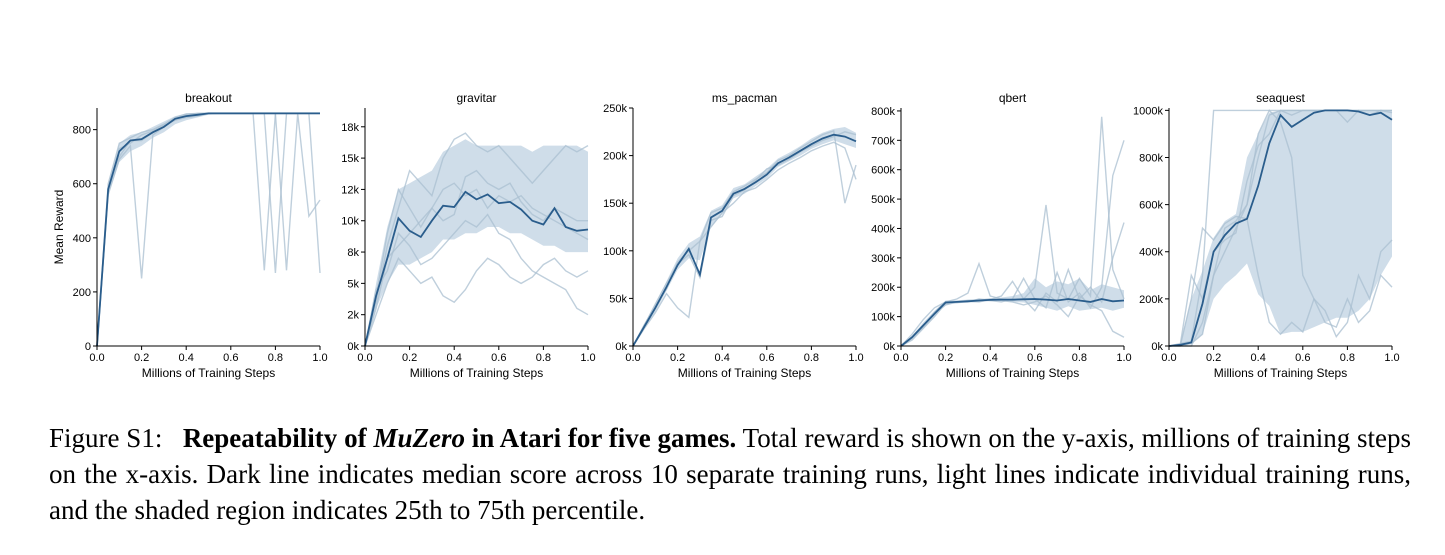 This screenshot has width=1445, height=555. Describe the element at coordinates (353, 284) in the screenshot. I see `y-tick-label: 5k` at that location.